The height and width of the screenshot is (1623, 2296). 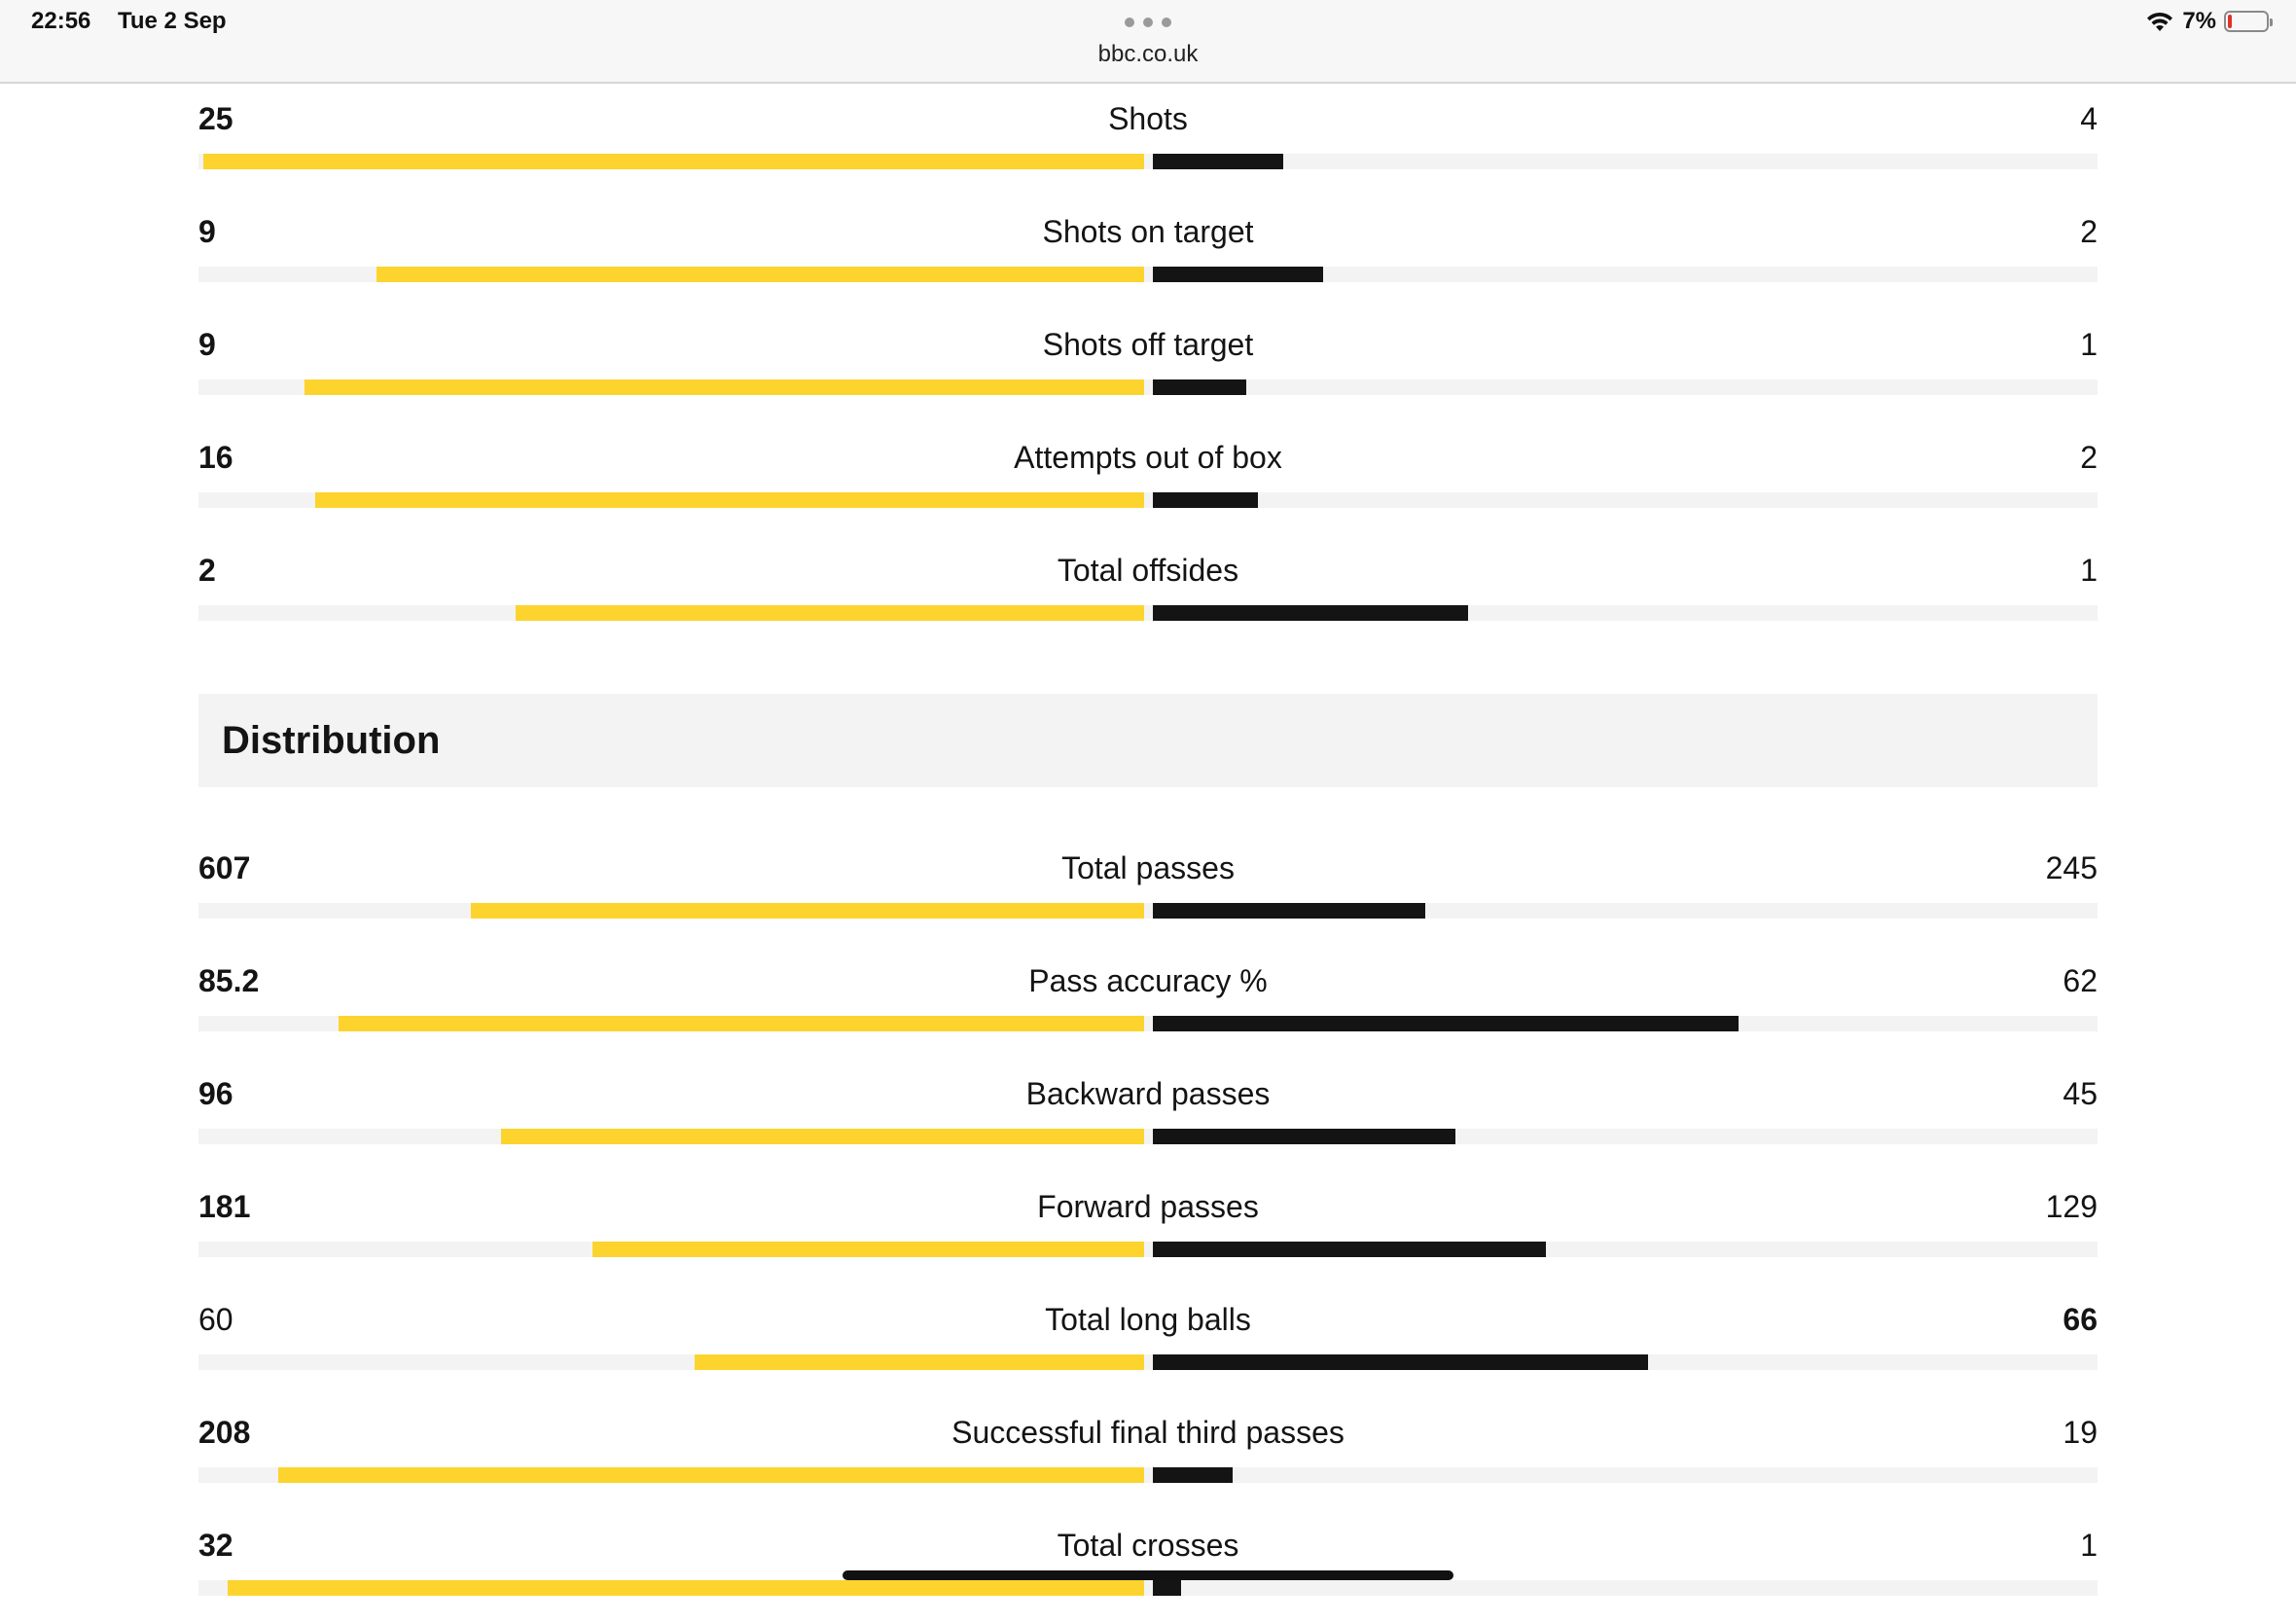 What do you see at coordinates (1148, 570) in the screenshot?
I see `stat-label: Total offsides` at bounding box center [1148, 570].